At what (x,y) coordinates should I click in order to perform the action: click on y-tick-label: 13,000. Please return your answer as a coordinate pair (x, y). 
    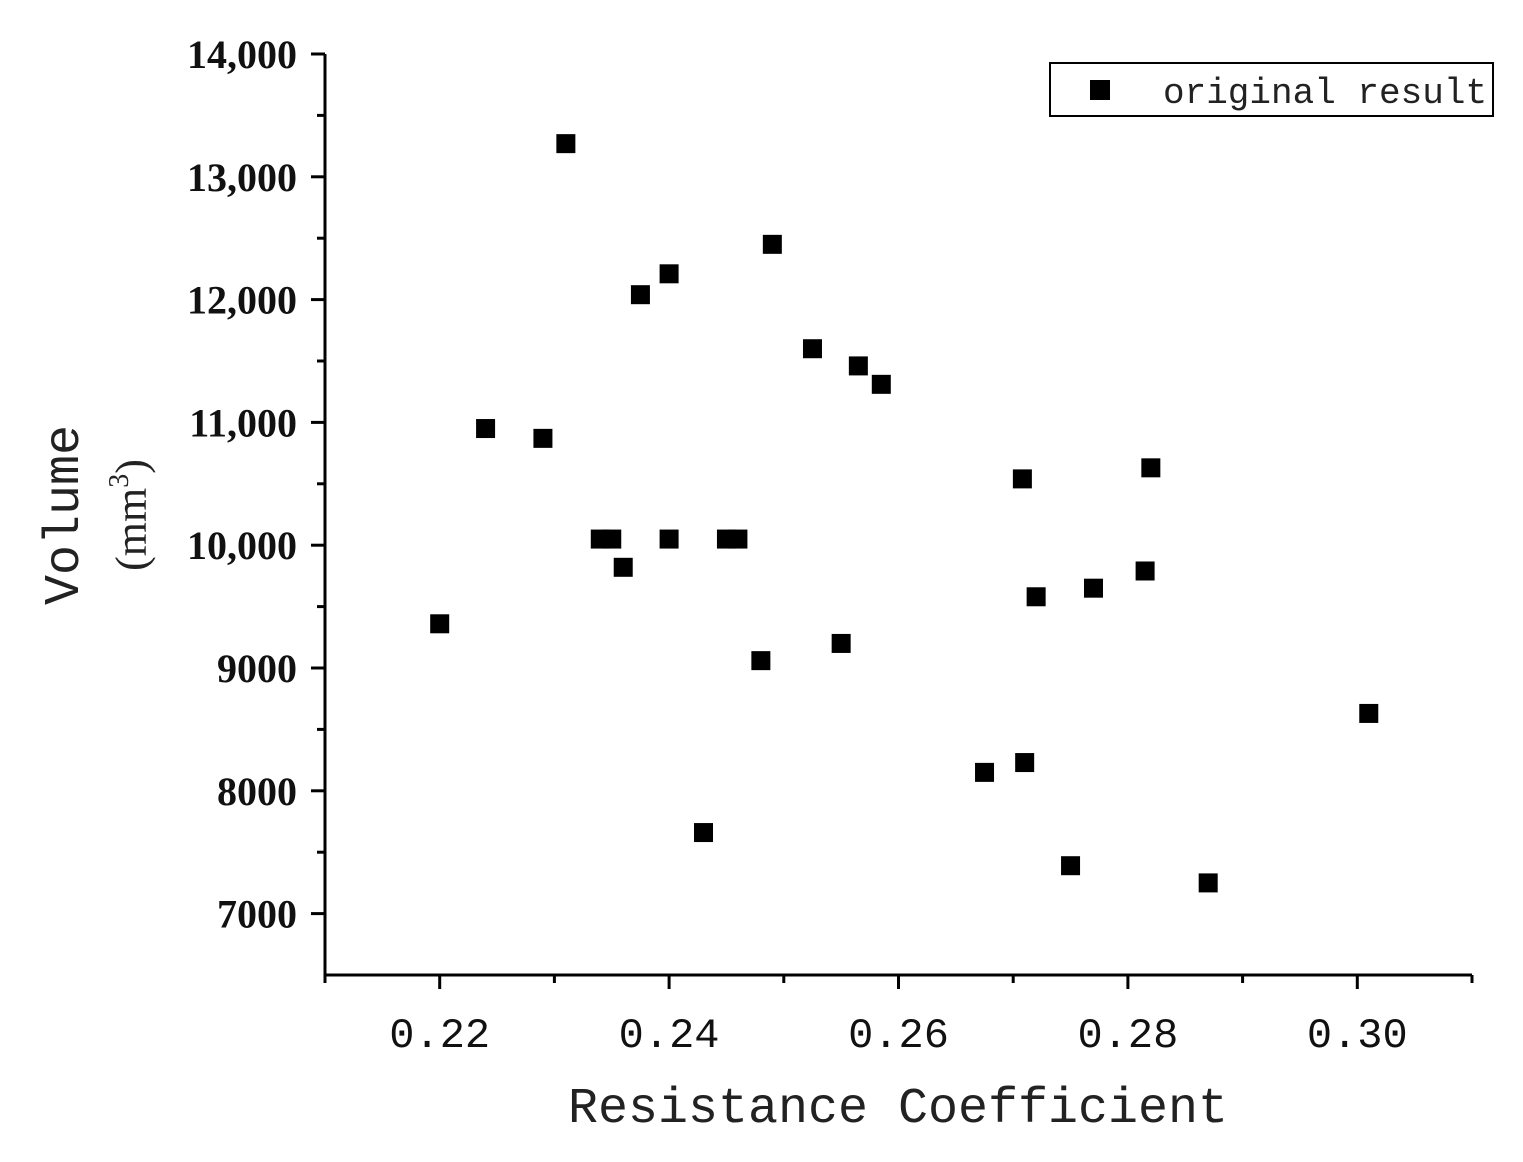
    Looking at the image, I should click on (242, 177).